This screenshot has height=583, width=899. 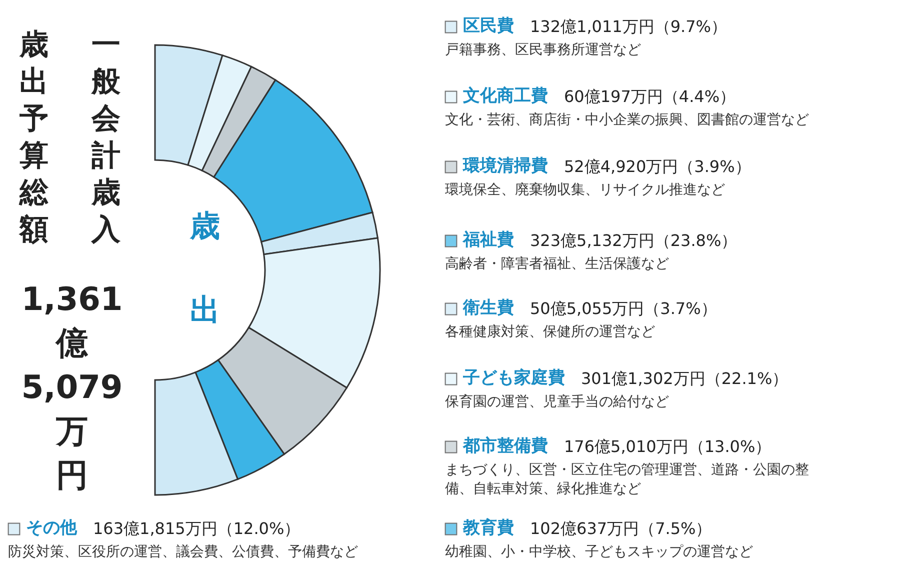 What do you see at coordinates (550, 332) in the screenshot?
I see `text: 各種健康対策、保健所の運営など` at bounding box center [550, 332].